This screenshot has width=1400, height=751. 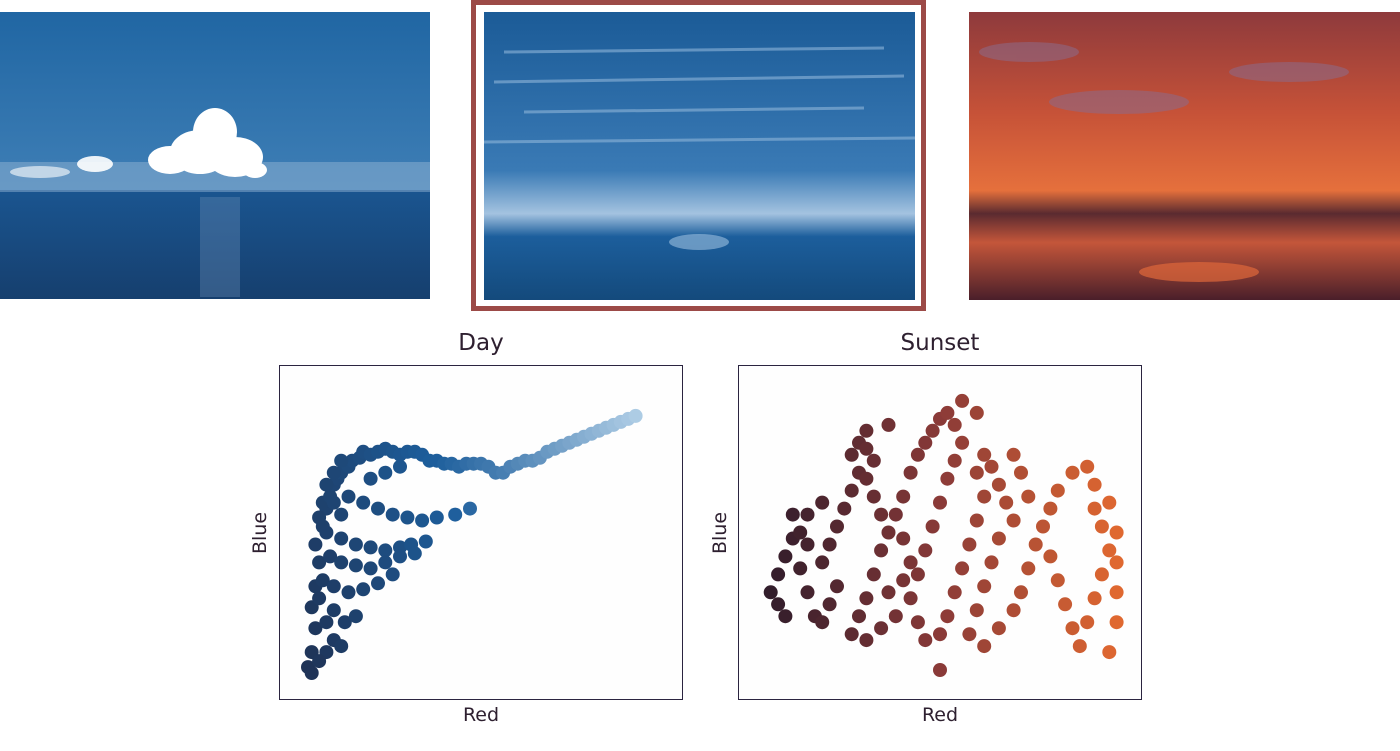 What do you see at coordinates (138, 143) in the screenshot?
I see `cloud-shape` at bounding box center [138, 143].